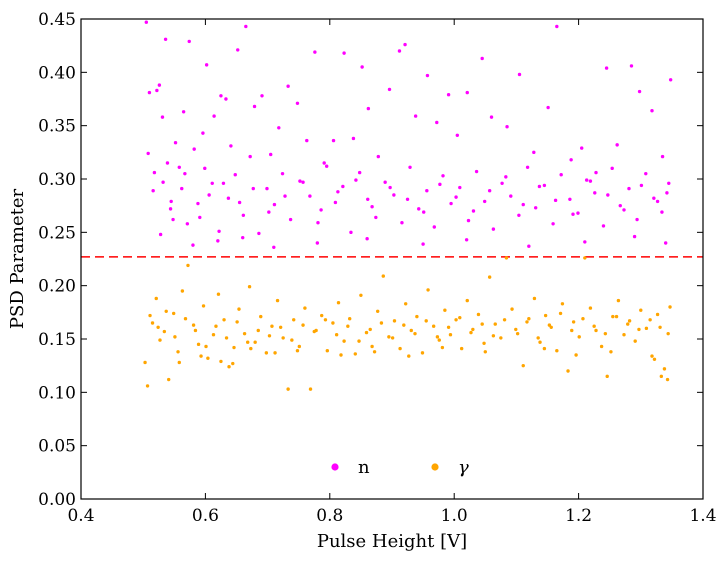 This screenshot has height=562, width=725. I want to click on y-tick-label-2: 0.10, so click(57, 393).